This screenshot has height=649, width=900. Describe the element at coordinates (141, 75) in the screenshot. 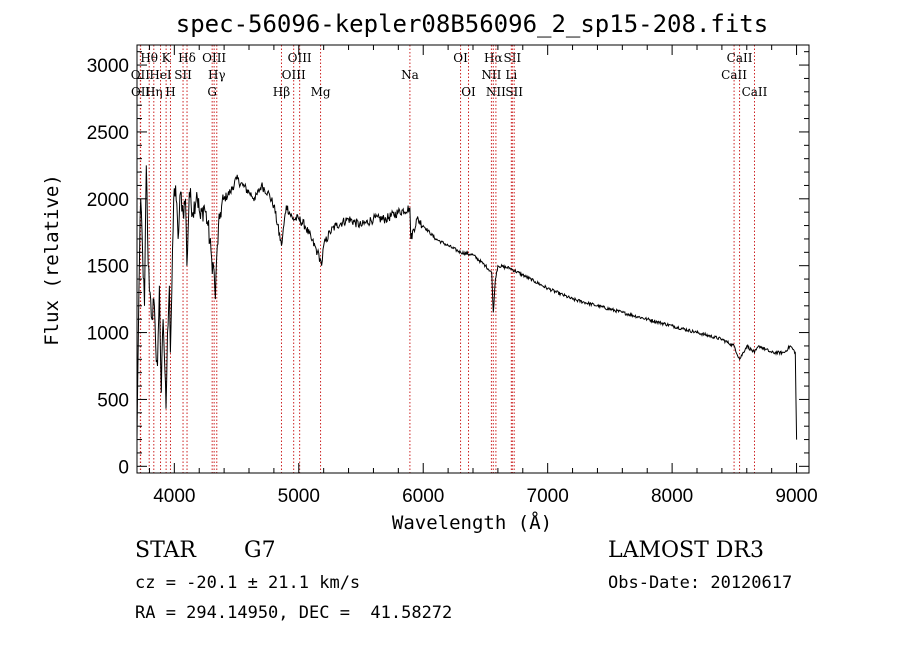

I see `line-marker-label: OII` at that location.